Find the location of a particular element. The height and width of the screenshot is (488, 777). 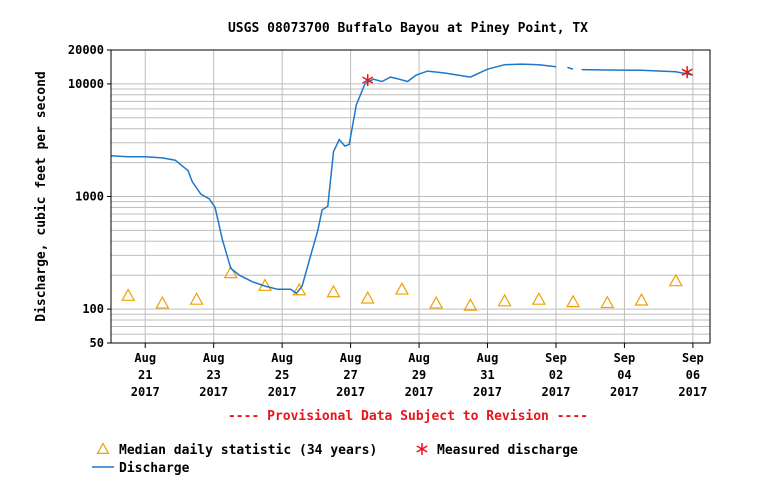

y-tick-label: 20000 is located at coordinates (86, 50).